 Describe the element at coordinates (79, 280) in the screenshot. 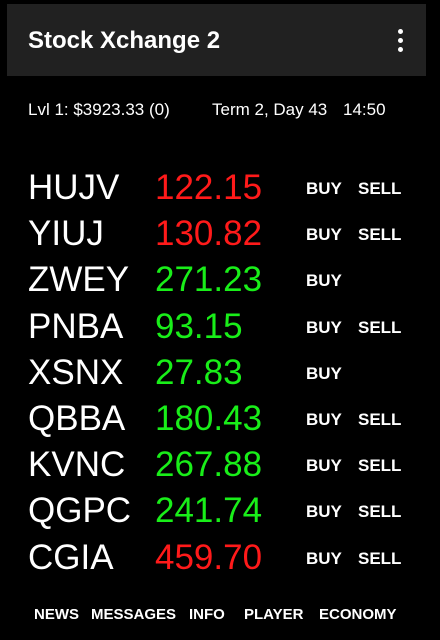

I see `stock-ticker: ZWEY` at that location.